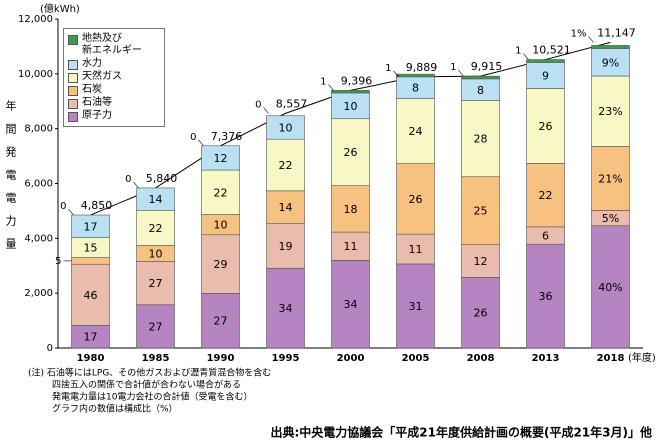  What do you see at coordinates (616, 32) in the screenshot?
I see `total-label: 11,147` at bounding box center [616, 32].